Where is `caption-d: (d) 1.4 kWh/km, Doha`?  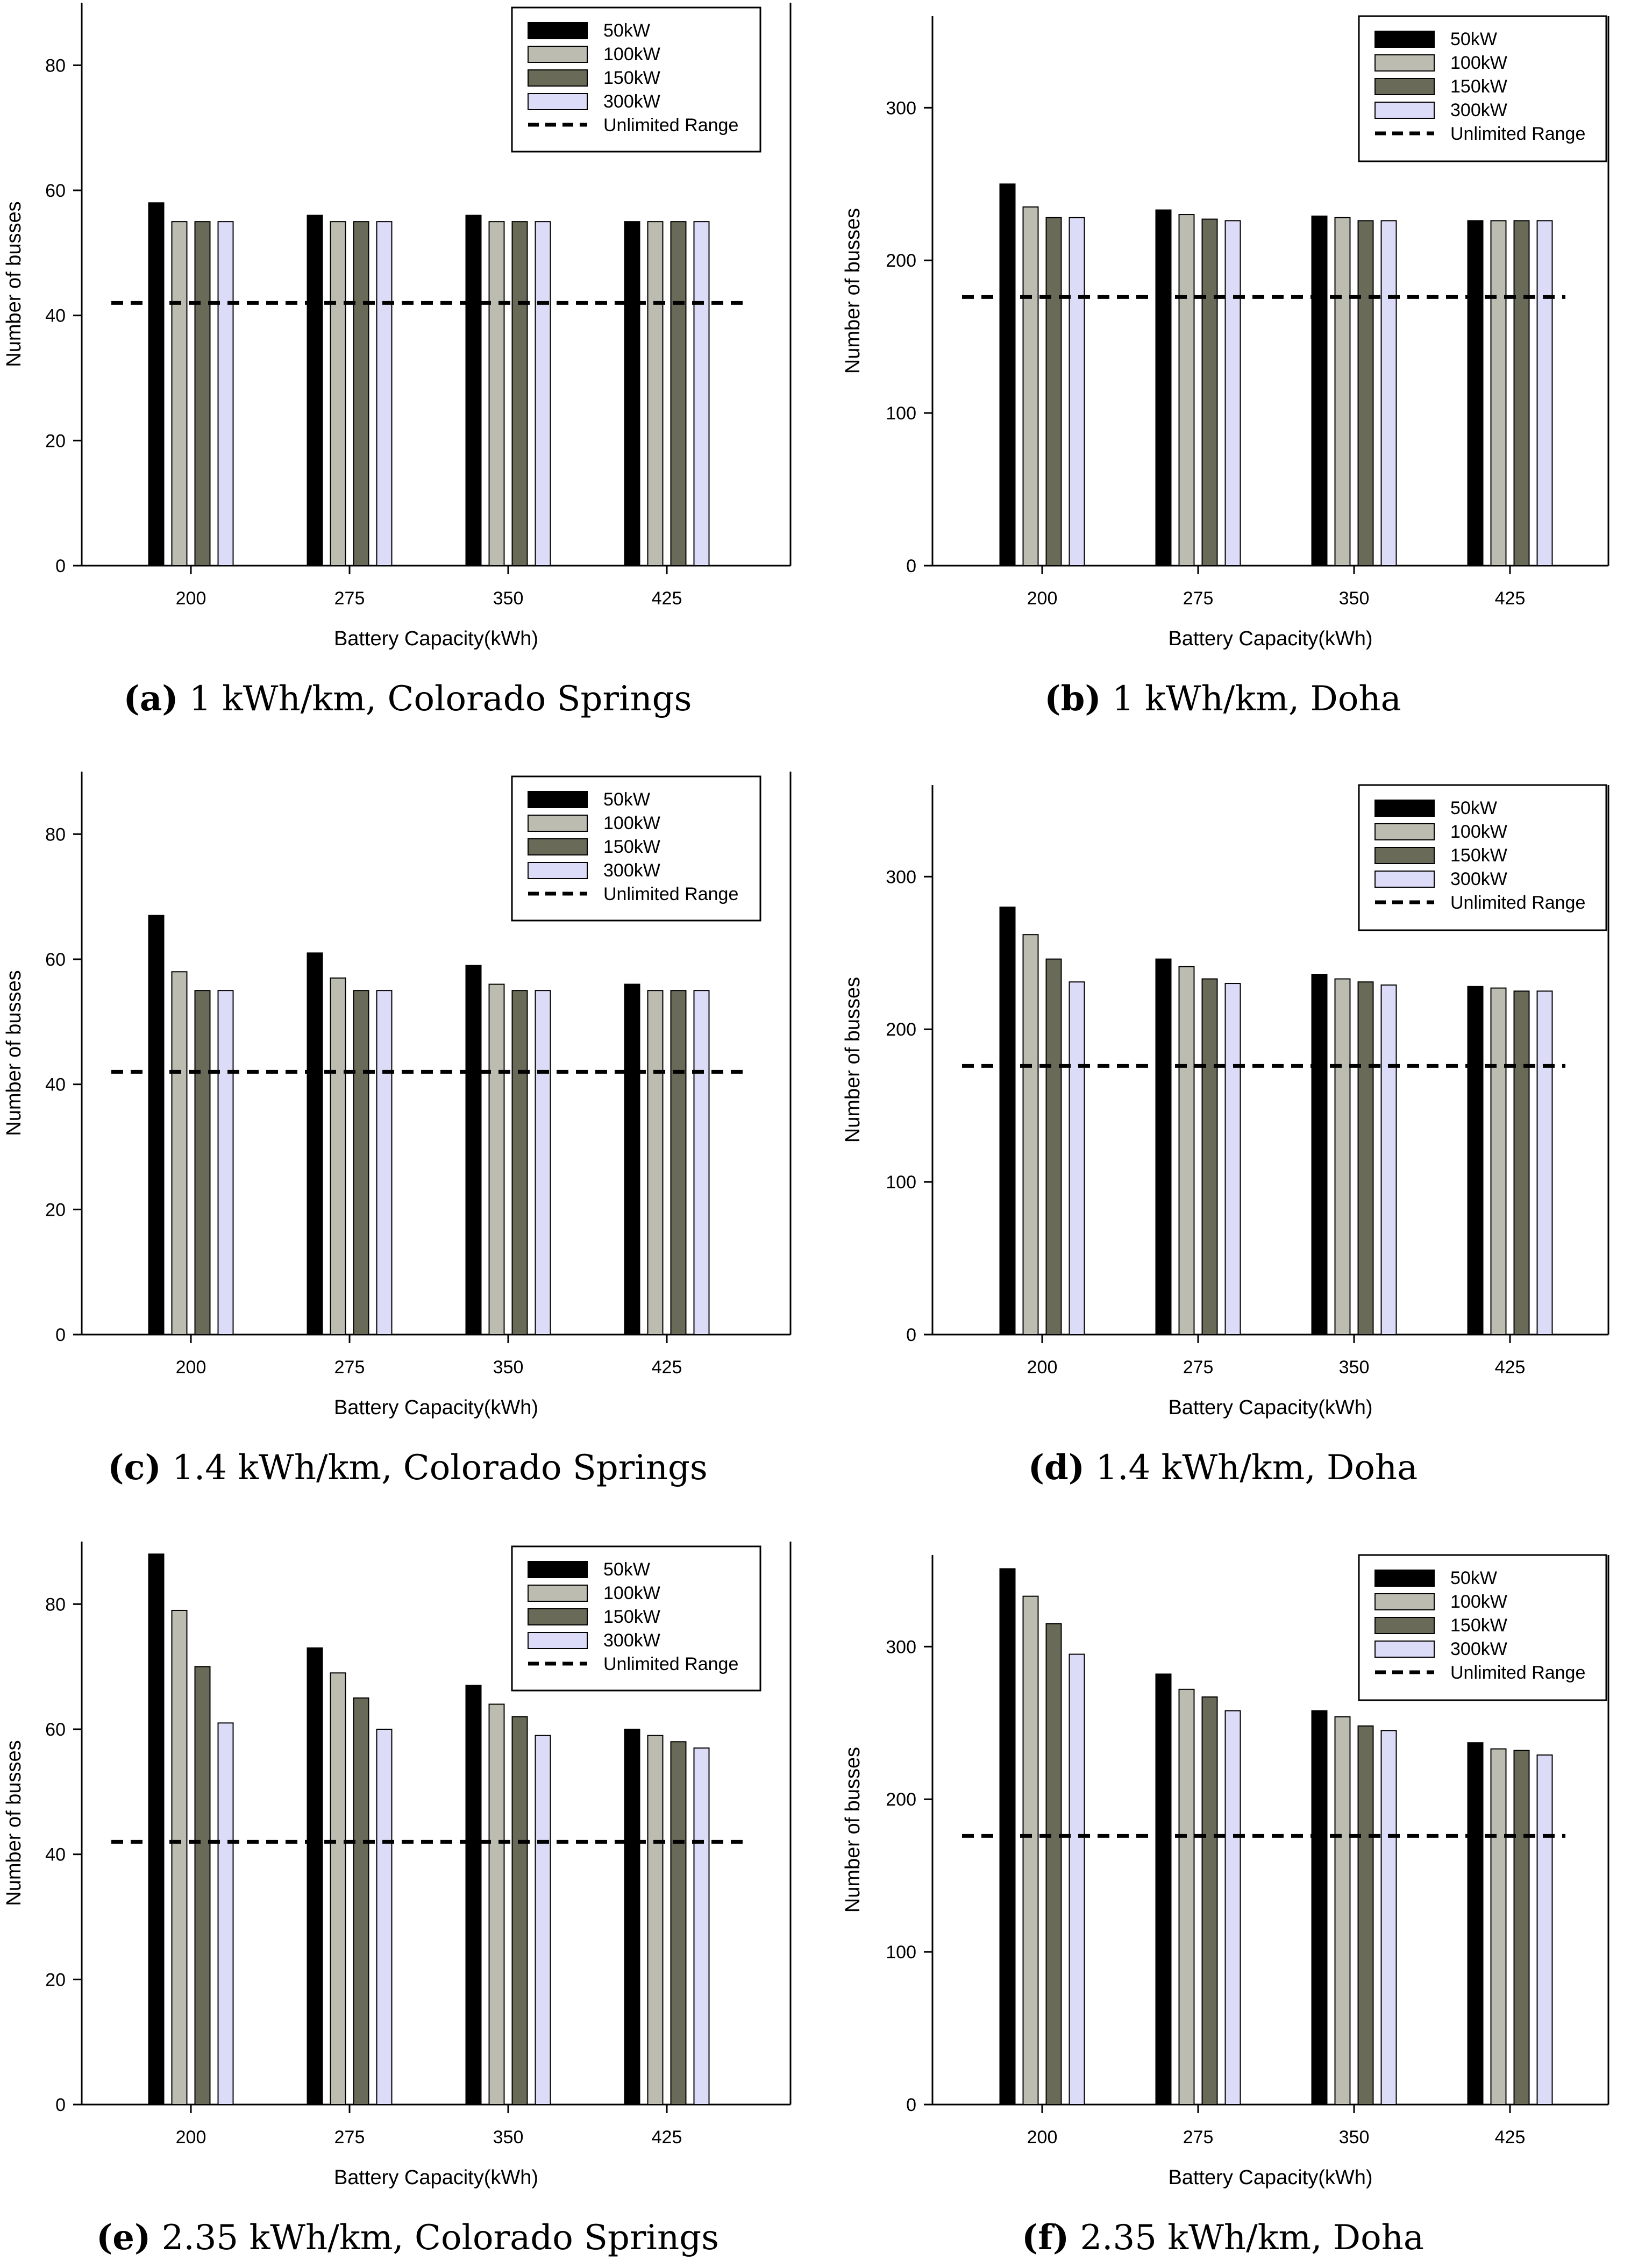
caption-d: (d) 1.4 kWh/km, Doha is located at coordinates (1222, 1468).